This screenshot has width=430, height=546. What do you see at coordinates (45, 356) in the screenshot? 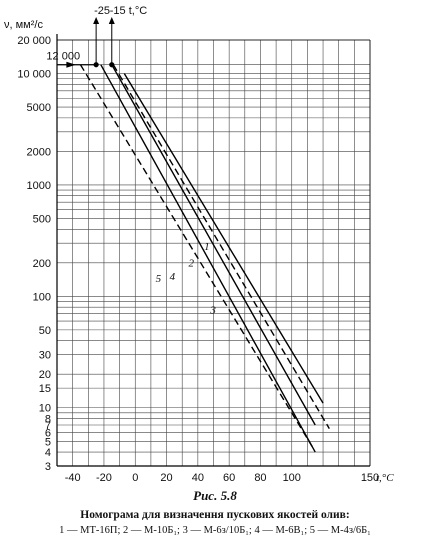
I see `y-tick-label: 30` at bounding box center [45, 356].